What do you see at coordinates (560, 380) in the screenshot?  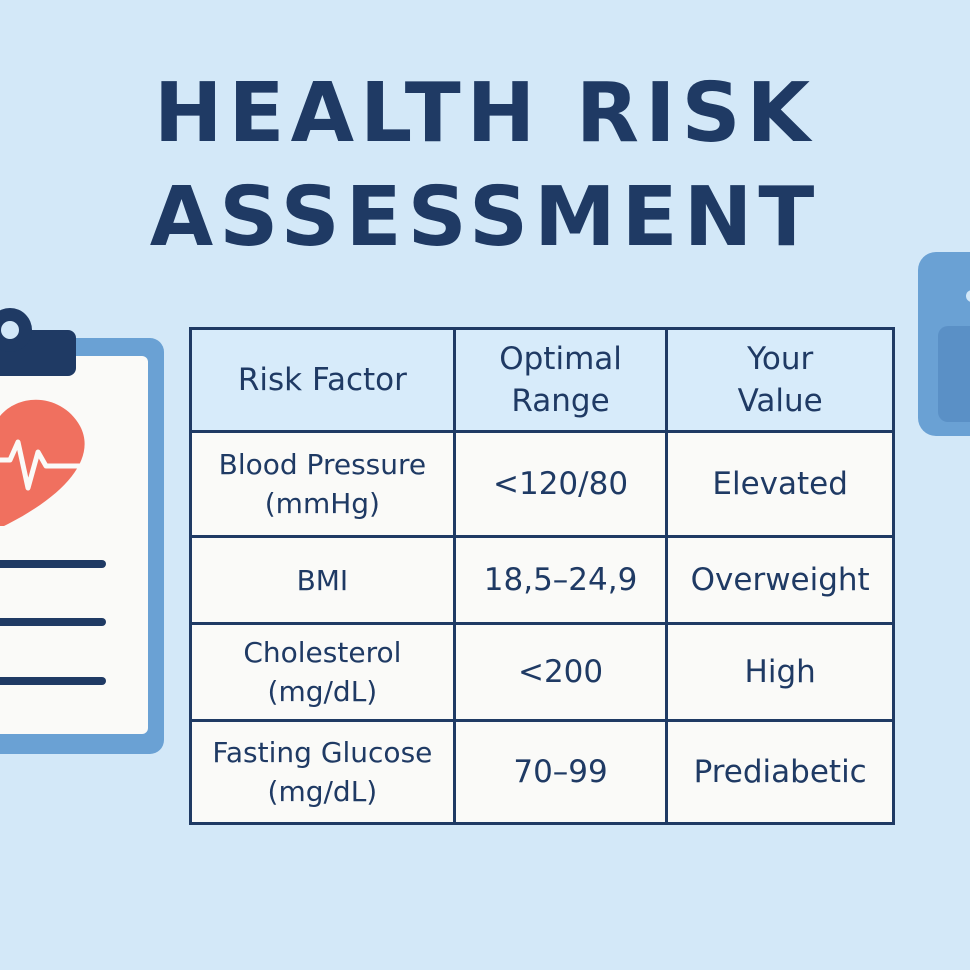 I see `header-optimal-range: Optimal Range` at bounding box center [560, 380].